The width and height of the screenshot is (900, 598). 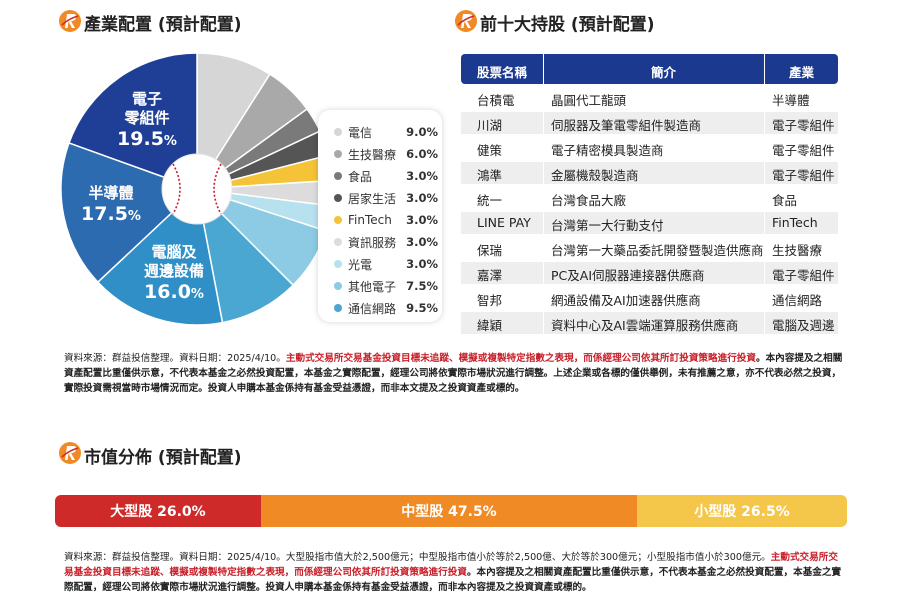 I want to click on col-header-industry: 產業, so click(x=802, y=72).